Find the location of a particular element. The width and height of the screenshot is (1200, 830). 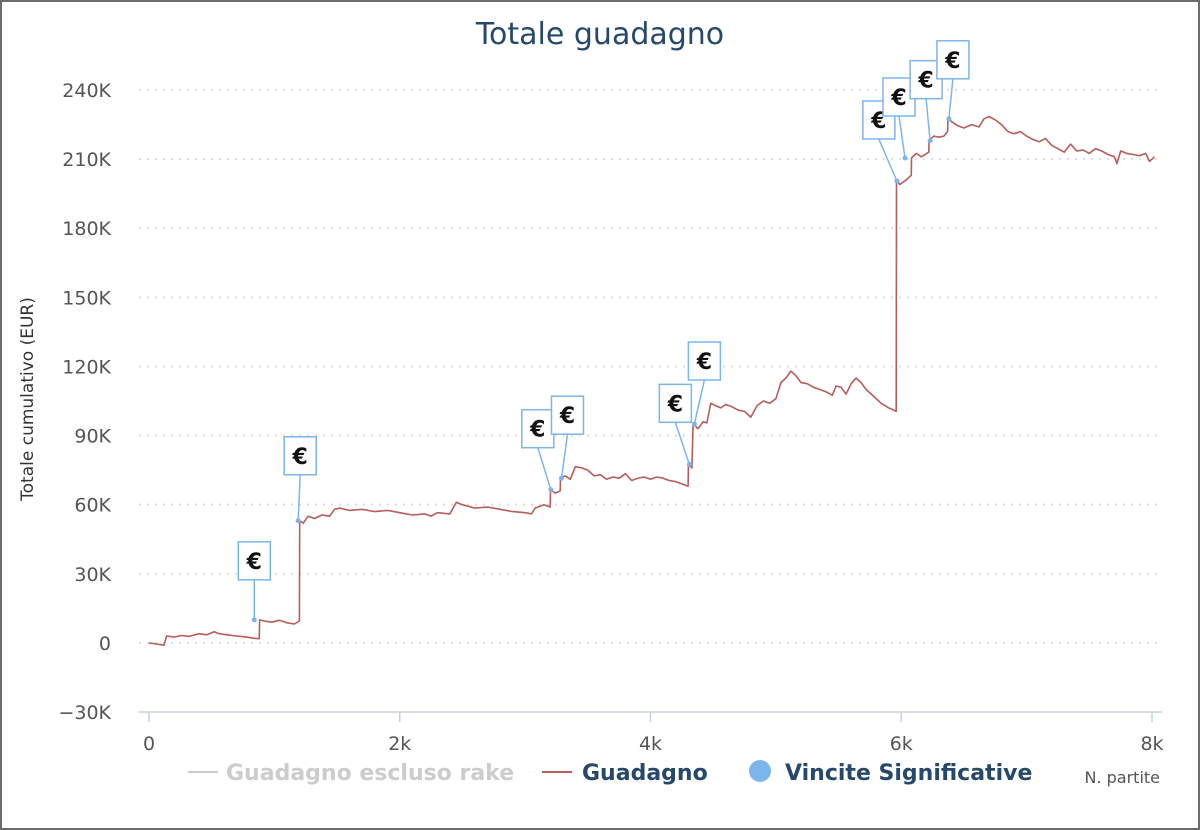

x-tick-label: 2k is located at coordinates (399, 744).